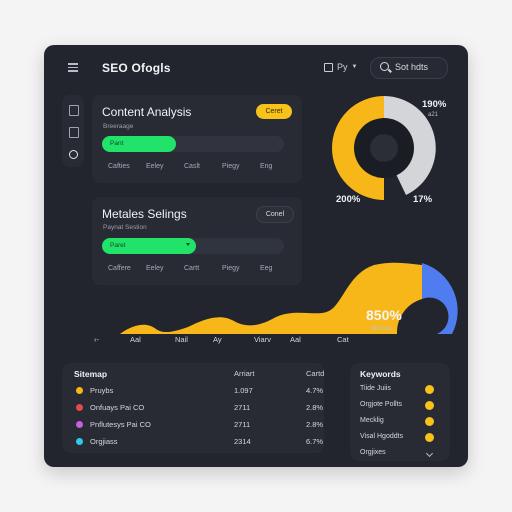  What do you see at coordinates (381, 404) in the screenshot?
I see `keyword-label: Orgjote Pollts` at bounding box center [381, 404].